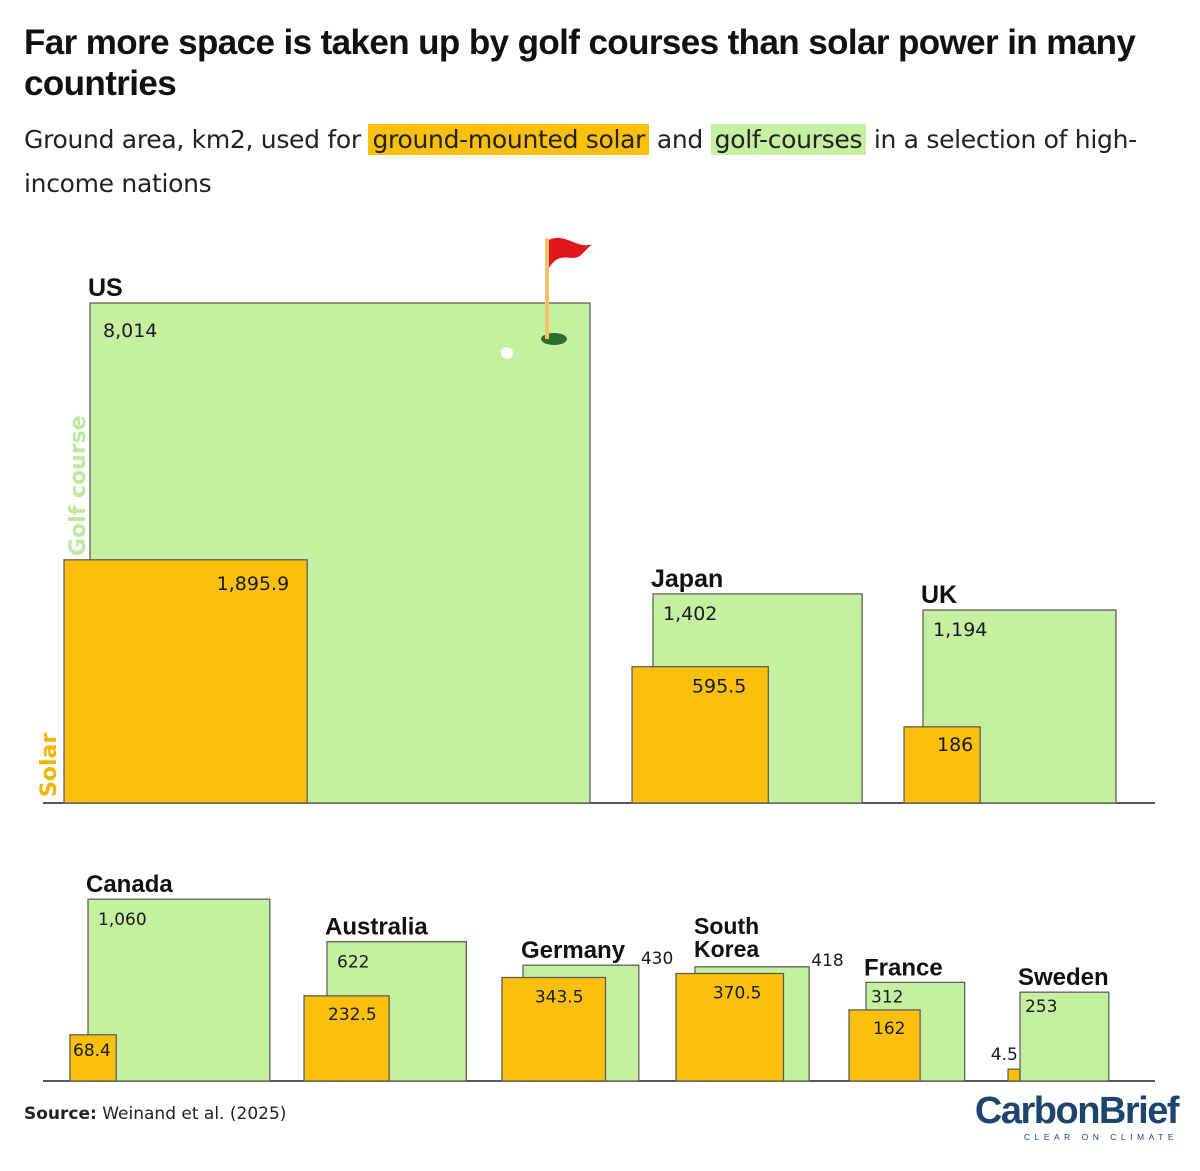  Describe the element at coordinates (687, 579) in the screenshot. I see `country-label-japan: Japan` at that location.